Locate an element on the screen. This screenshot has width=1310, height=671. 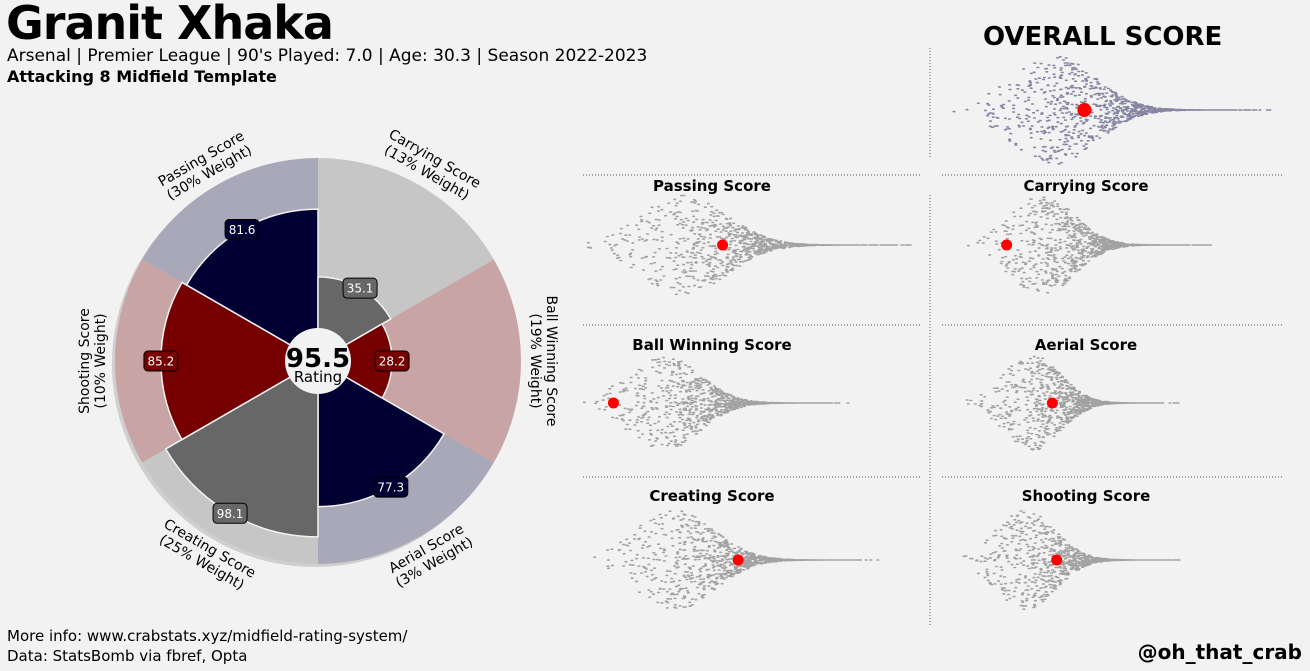
rating-label: Rating is located at coordinates (318, 377).